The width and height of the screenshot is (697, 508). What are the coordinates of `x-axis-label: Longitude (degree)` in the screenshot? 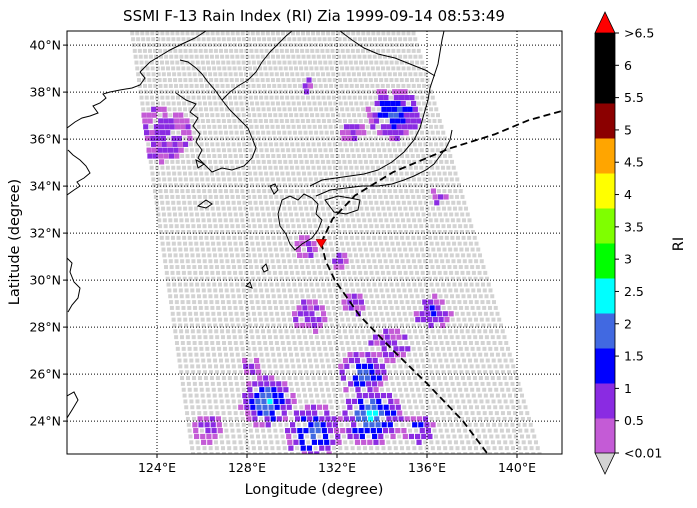 It's located at (314, 490).